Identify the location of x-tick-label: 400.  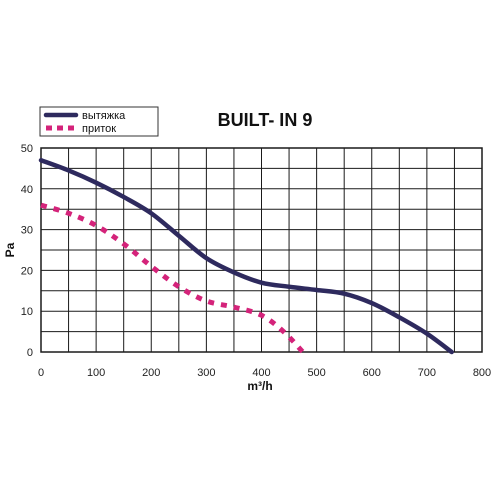
(261, 373).